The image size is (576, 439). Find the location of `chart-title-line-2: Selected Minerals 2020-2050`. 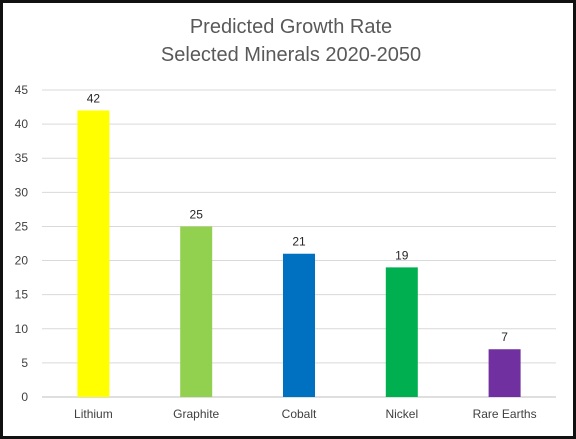

chart-title-line-2: Selected Minerals 2020-2050 is located at coordinates (291, 55).